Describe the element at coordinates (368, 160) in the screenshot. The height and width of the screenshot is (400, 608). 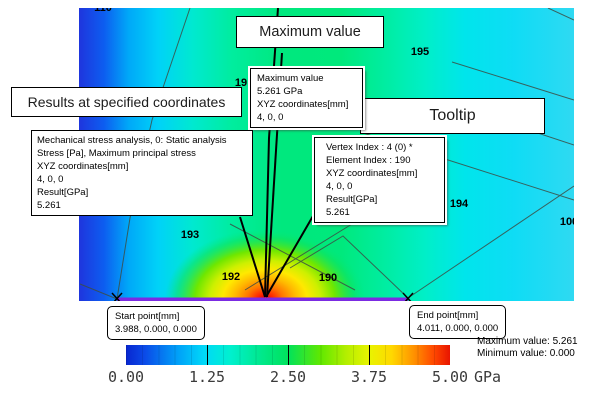
I see `tooltip-line: Element Index : 190` at that location.